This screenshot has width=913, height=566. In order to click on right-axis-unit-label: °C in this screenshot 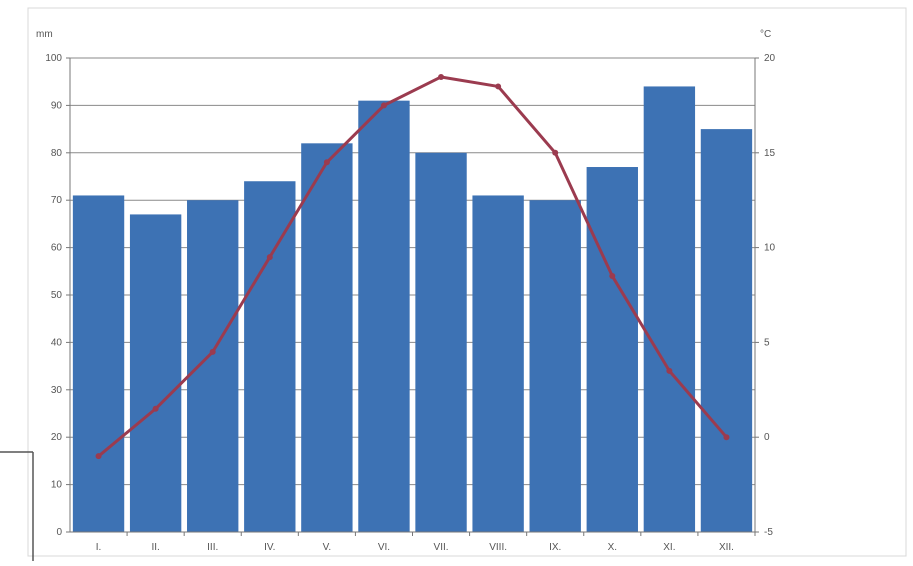, I will do `click(765, 34)`.